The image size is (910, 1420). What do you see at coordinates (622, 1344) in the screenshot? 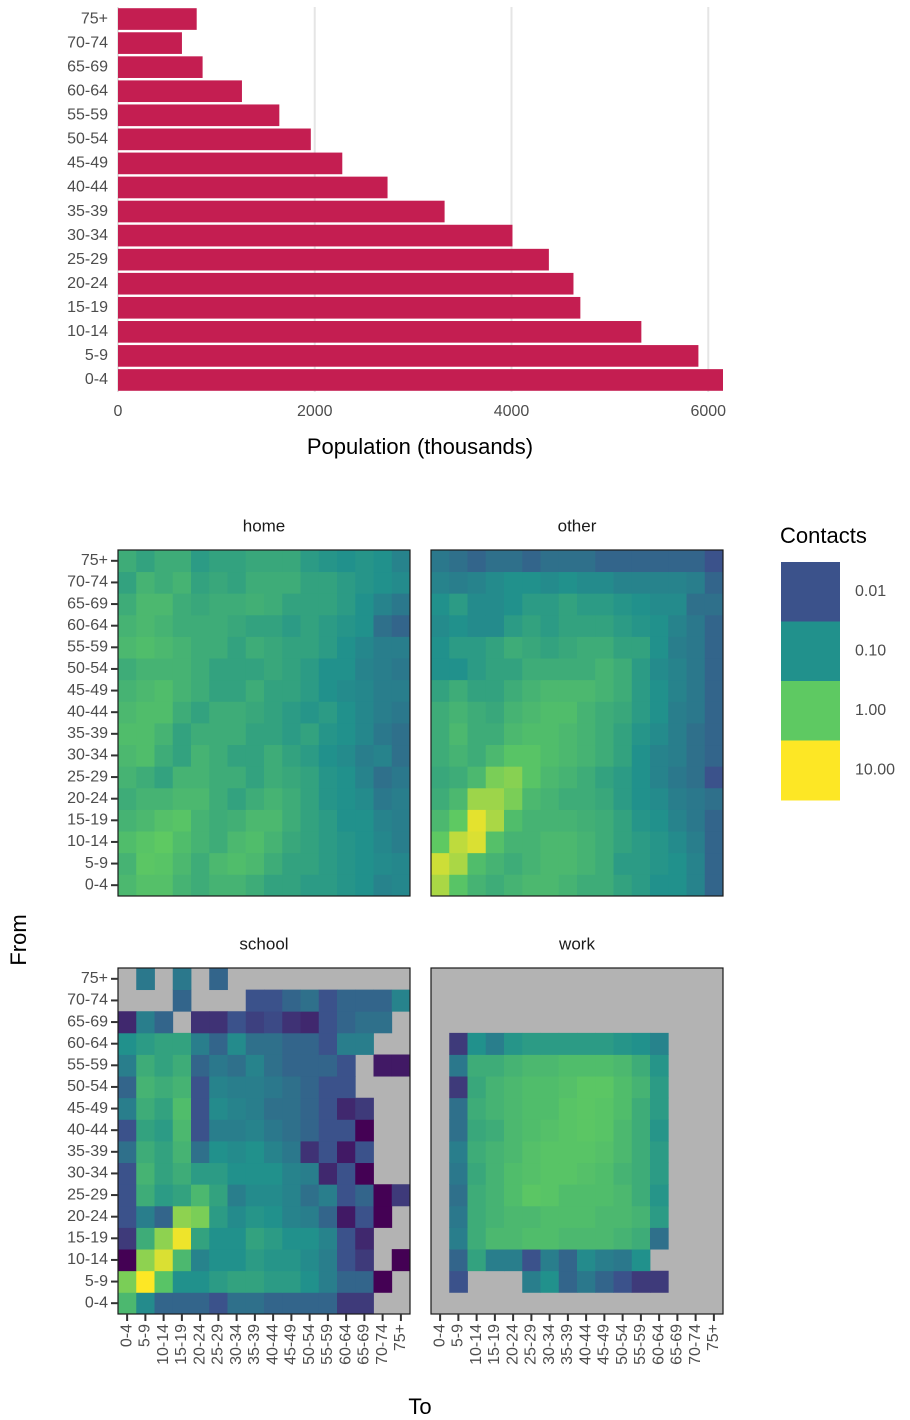
I see `x-tick-label: 50-54` at bounding box center [622, 1344].